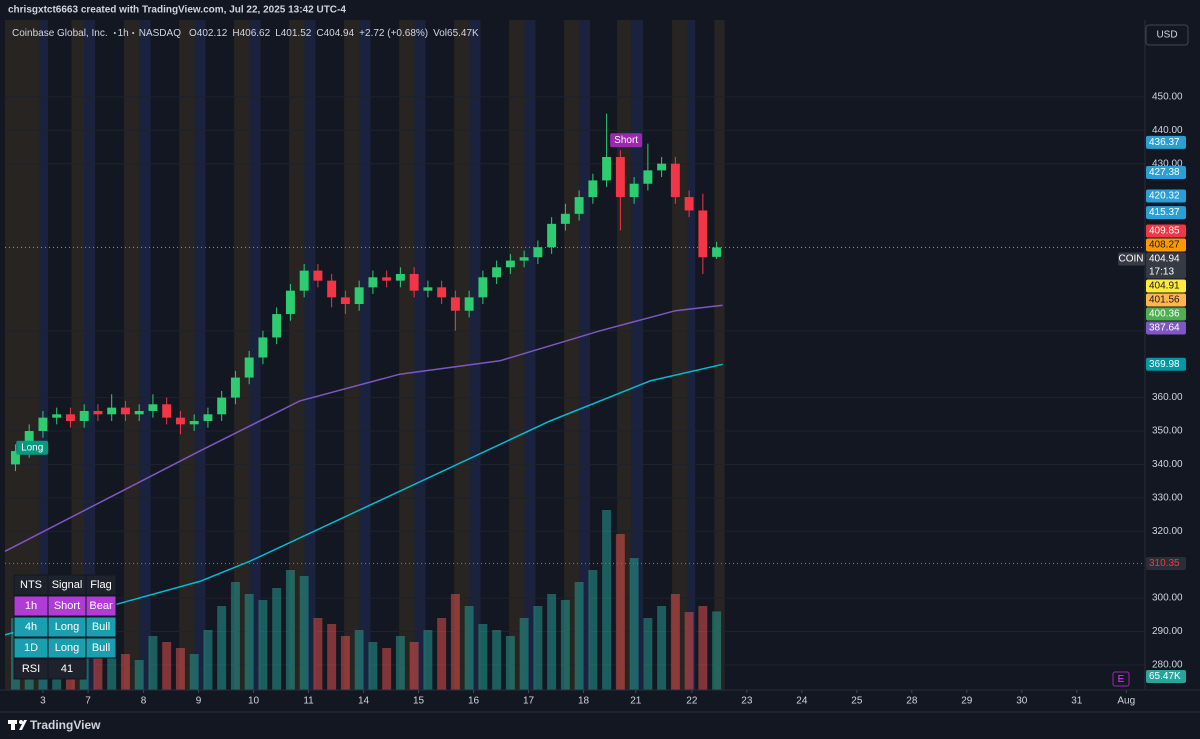  Describe the element at coordinates (65, 725) in the screenshot. I see `footer-brand: TradingView` at that location.